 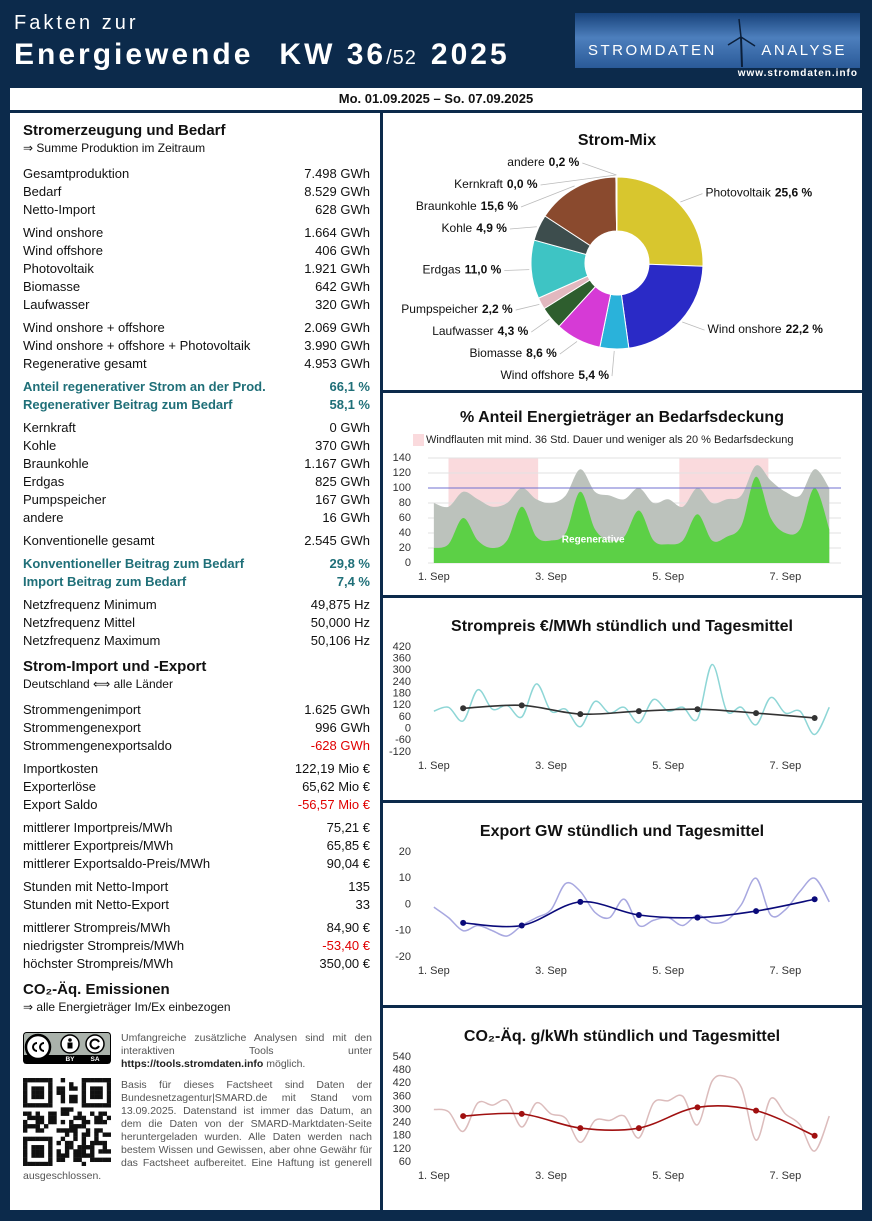 I want to click on data-row: Erdgas 825 GWh, so click(x=196, y=482).